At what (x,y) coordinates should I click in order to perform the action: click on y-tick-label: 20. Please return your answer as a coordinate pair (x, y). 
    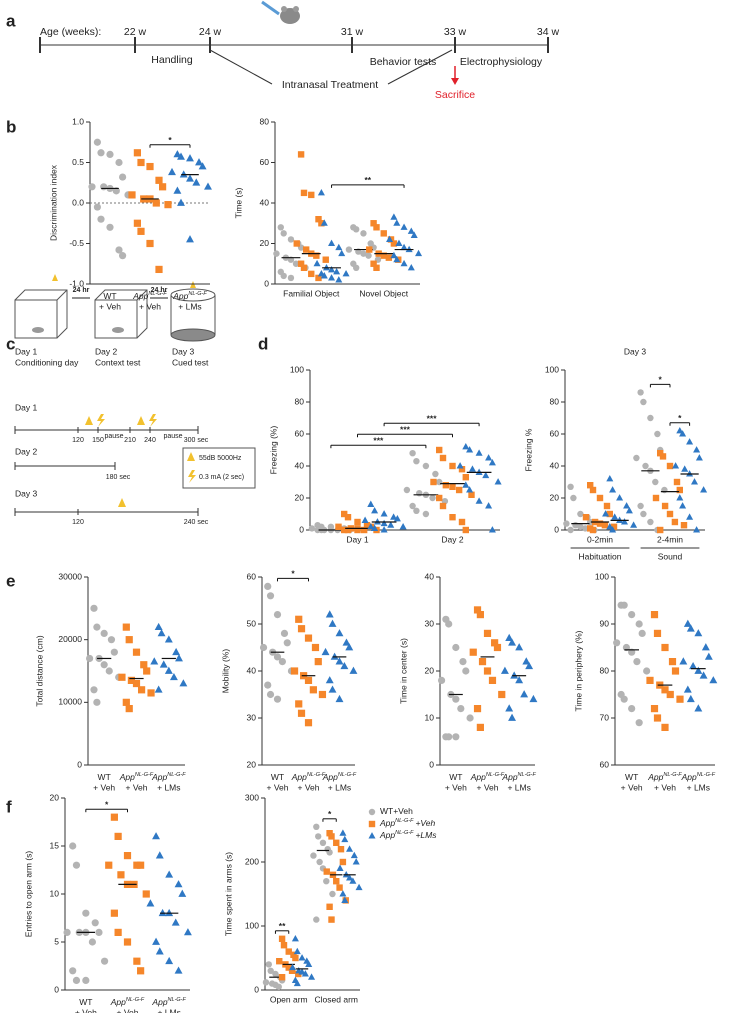
    Looking at the image, I should click on (265, 243).